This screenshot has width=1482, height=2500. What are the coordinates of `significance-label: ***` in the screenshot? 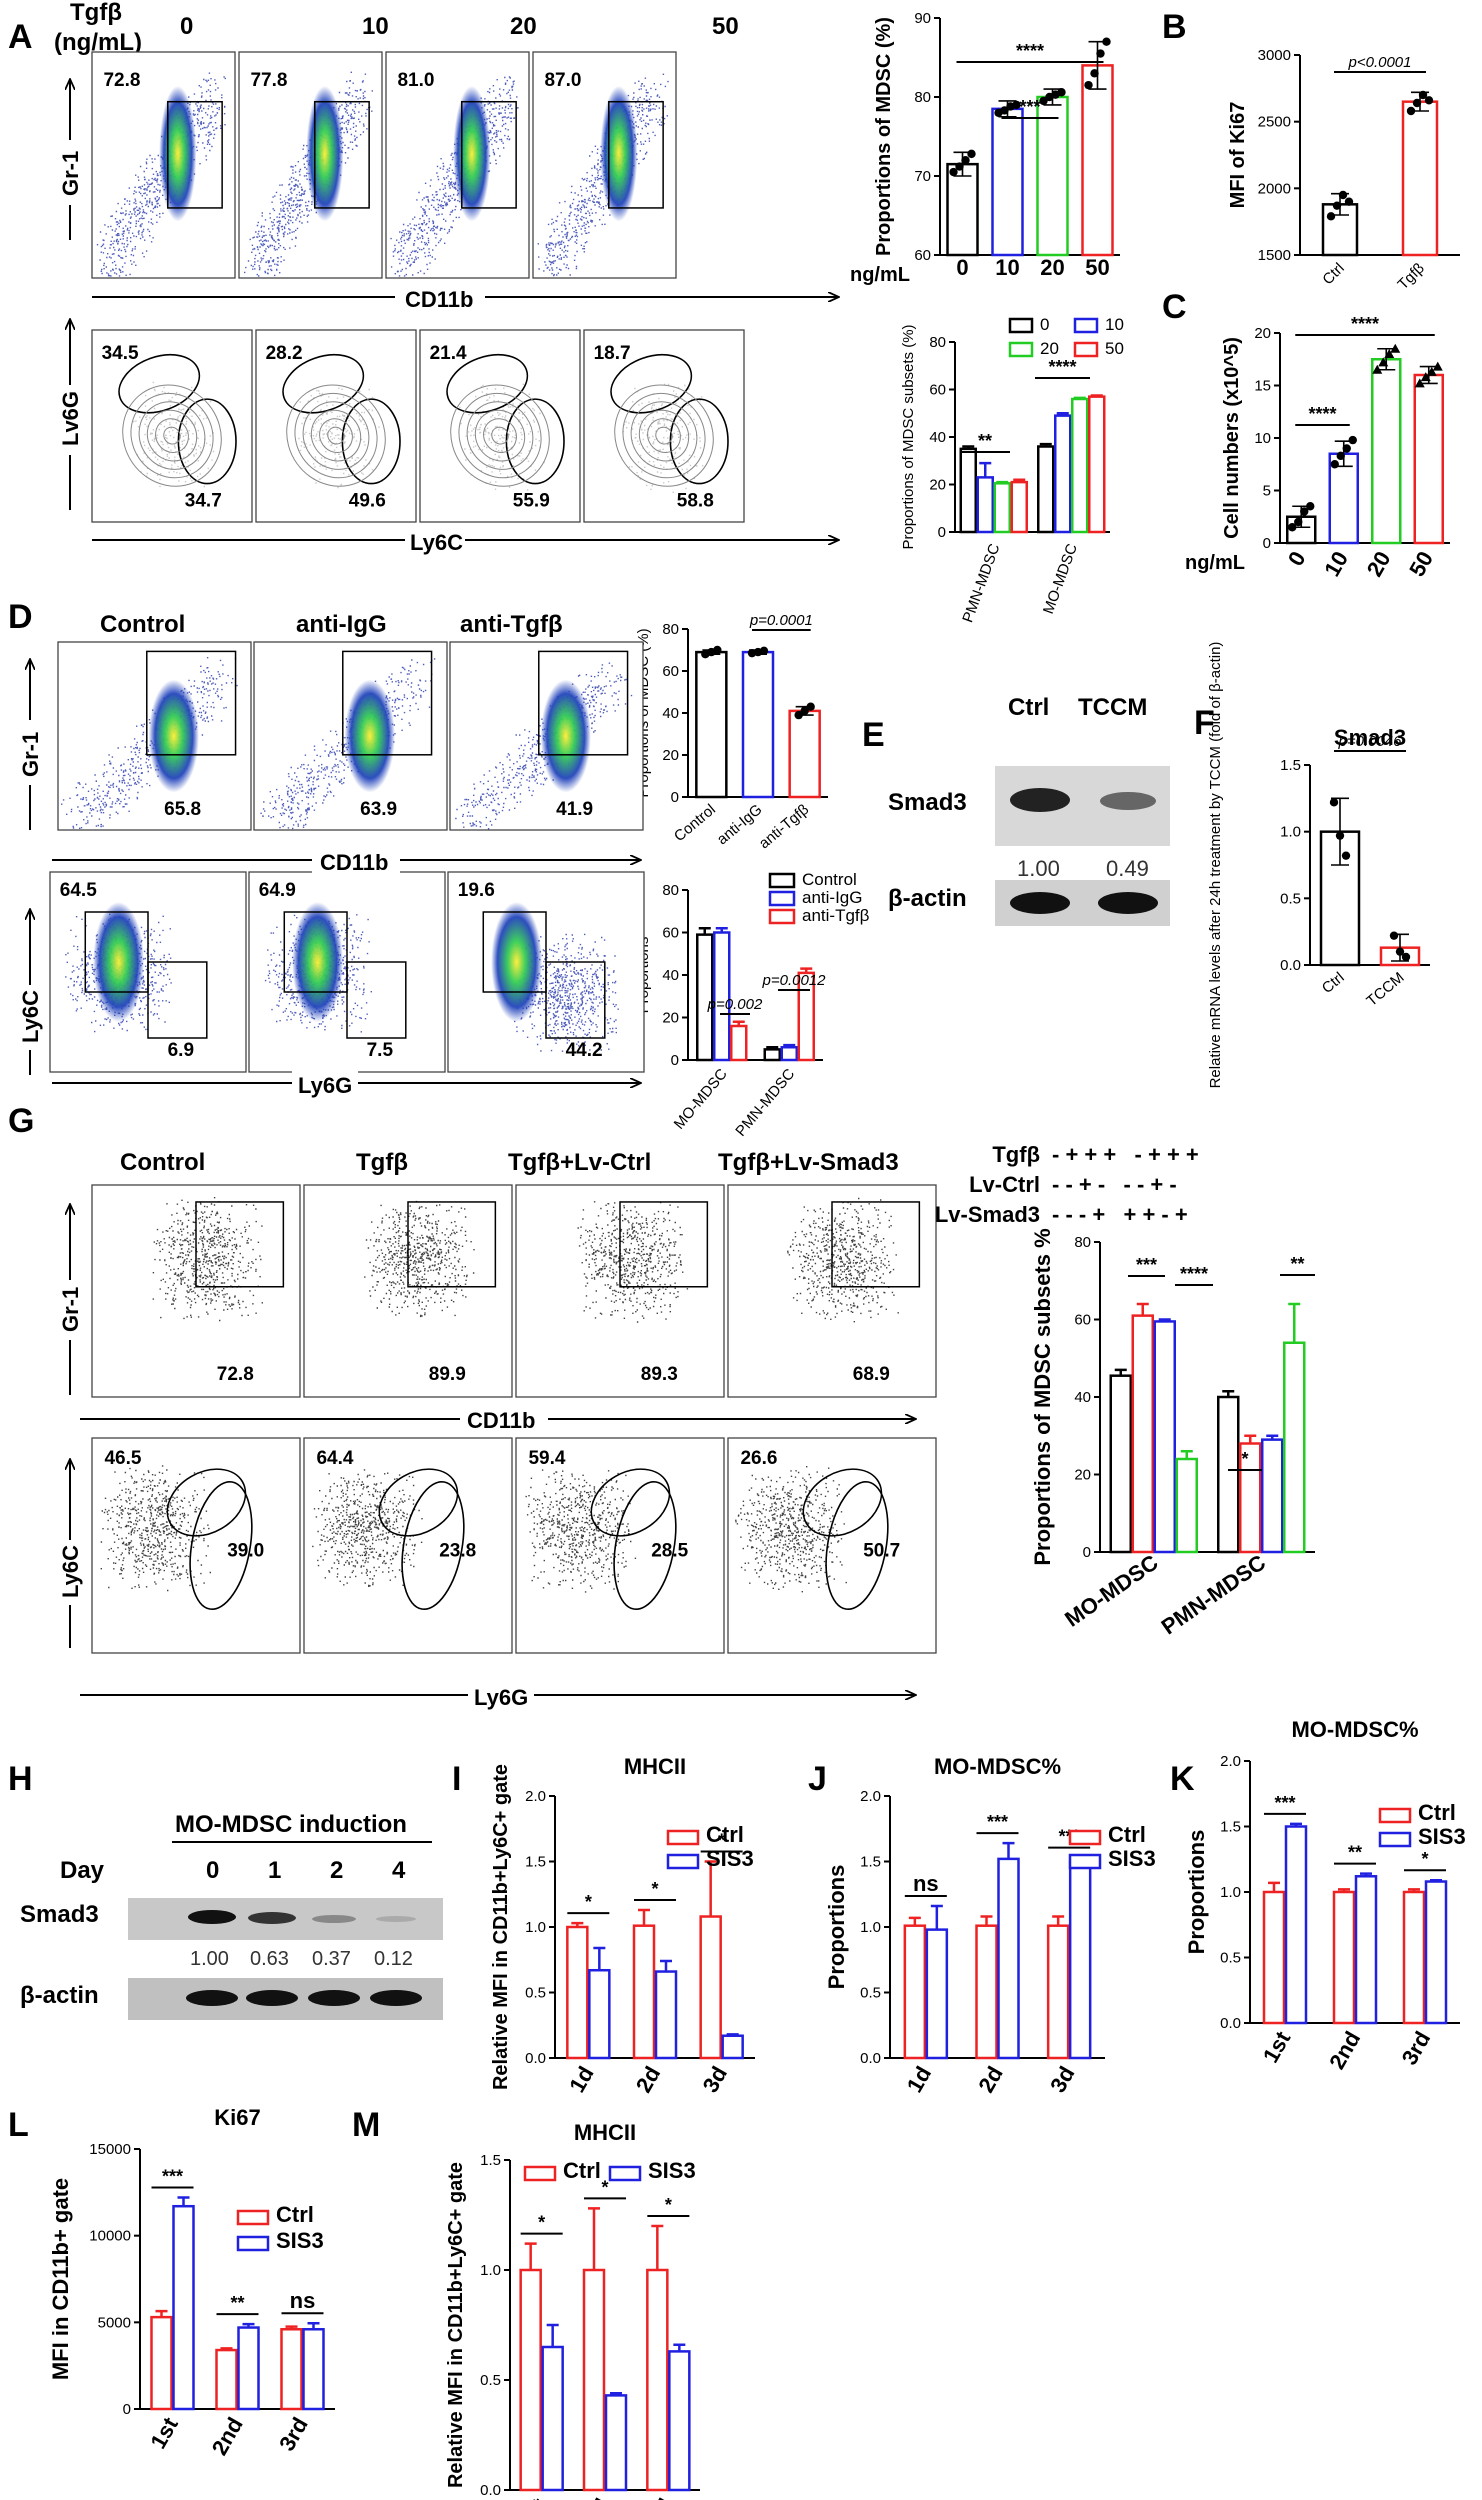 It's located at (1146, 1265).